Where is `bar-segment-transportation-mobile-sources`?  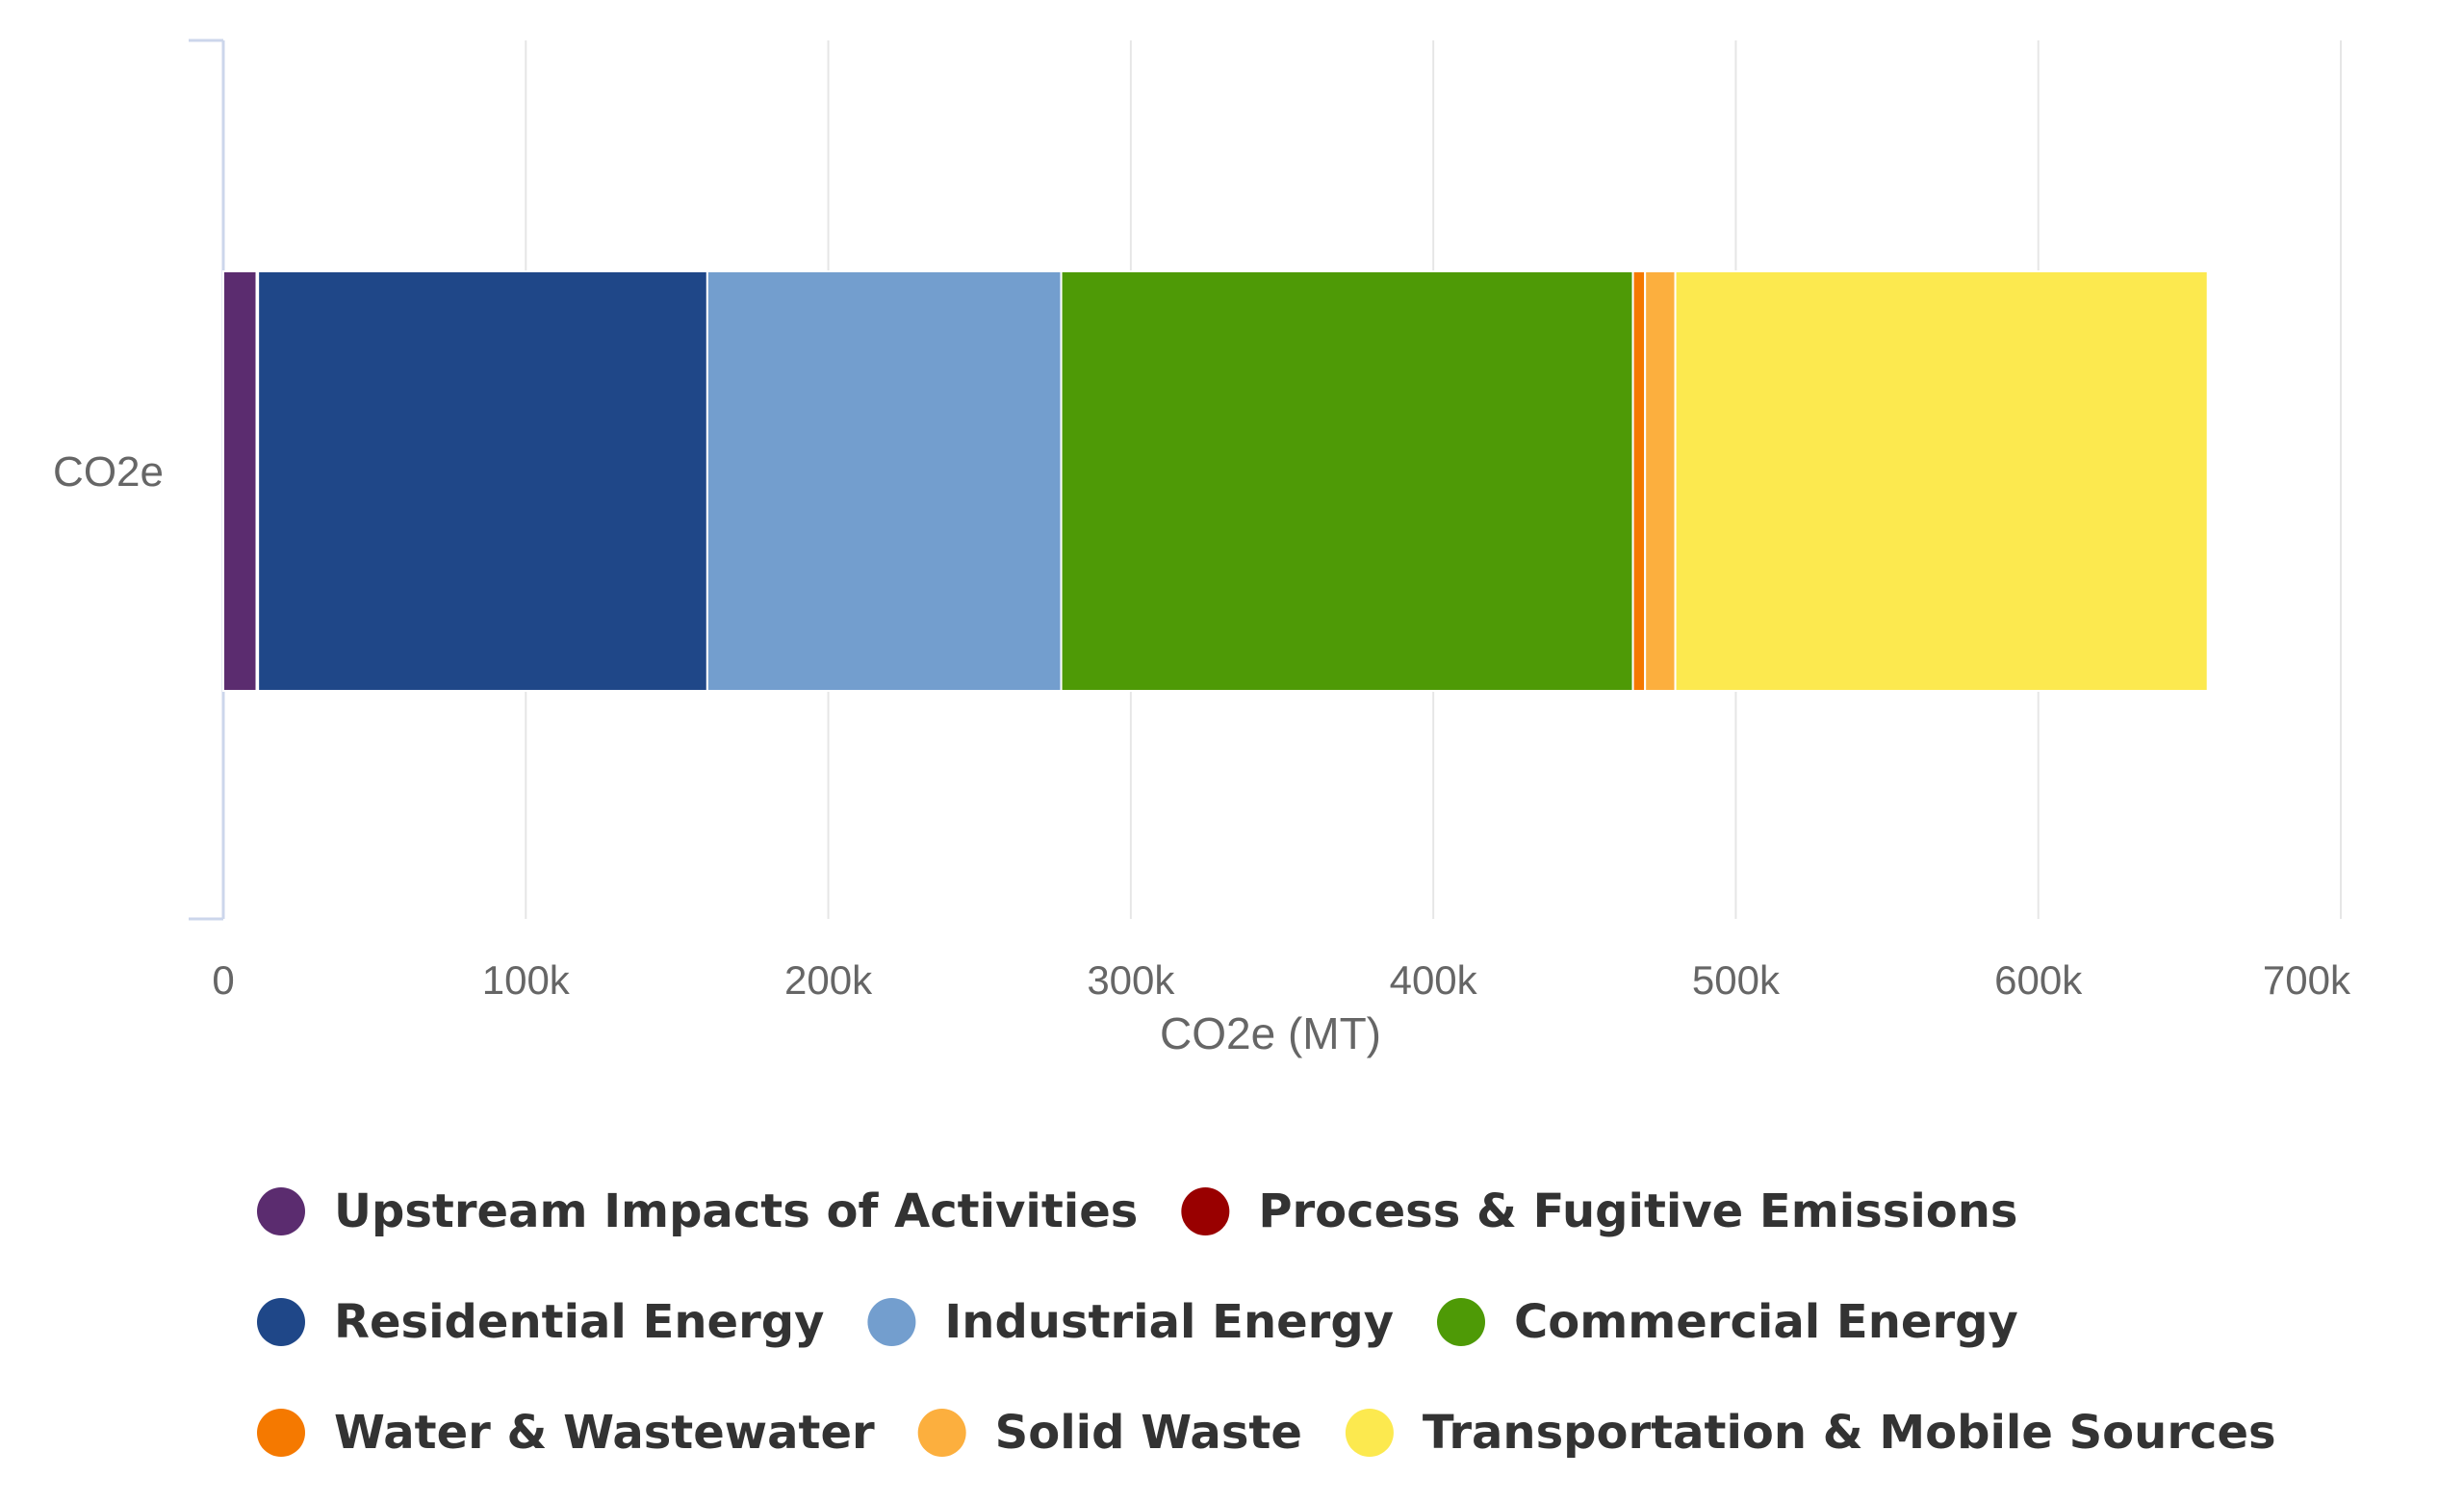 bar-segment-transportation-mobile-sources is located at coordinates (1941, 481).